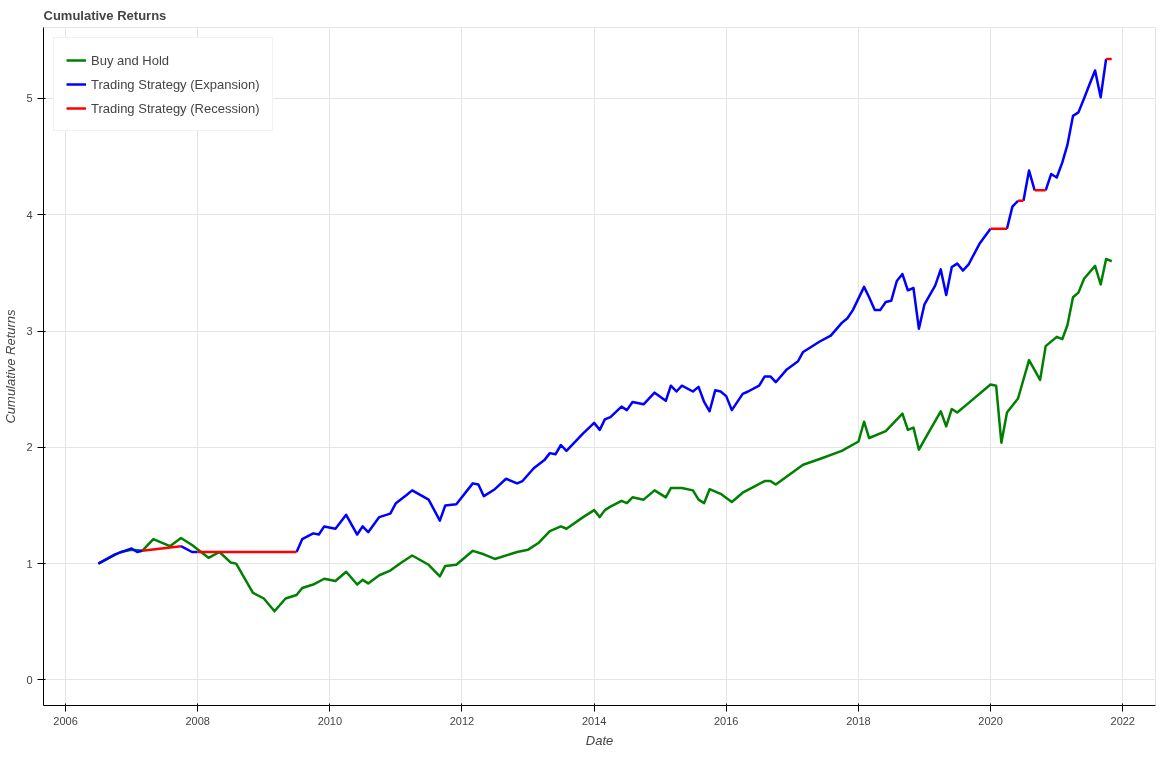 The image size is (1169, 758). What do you see at coordinates (29, 331) in the screenshot?
I see `y-tick-label: 3` at bounding box center [29, 331].